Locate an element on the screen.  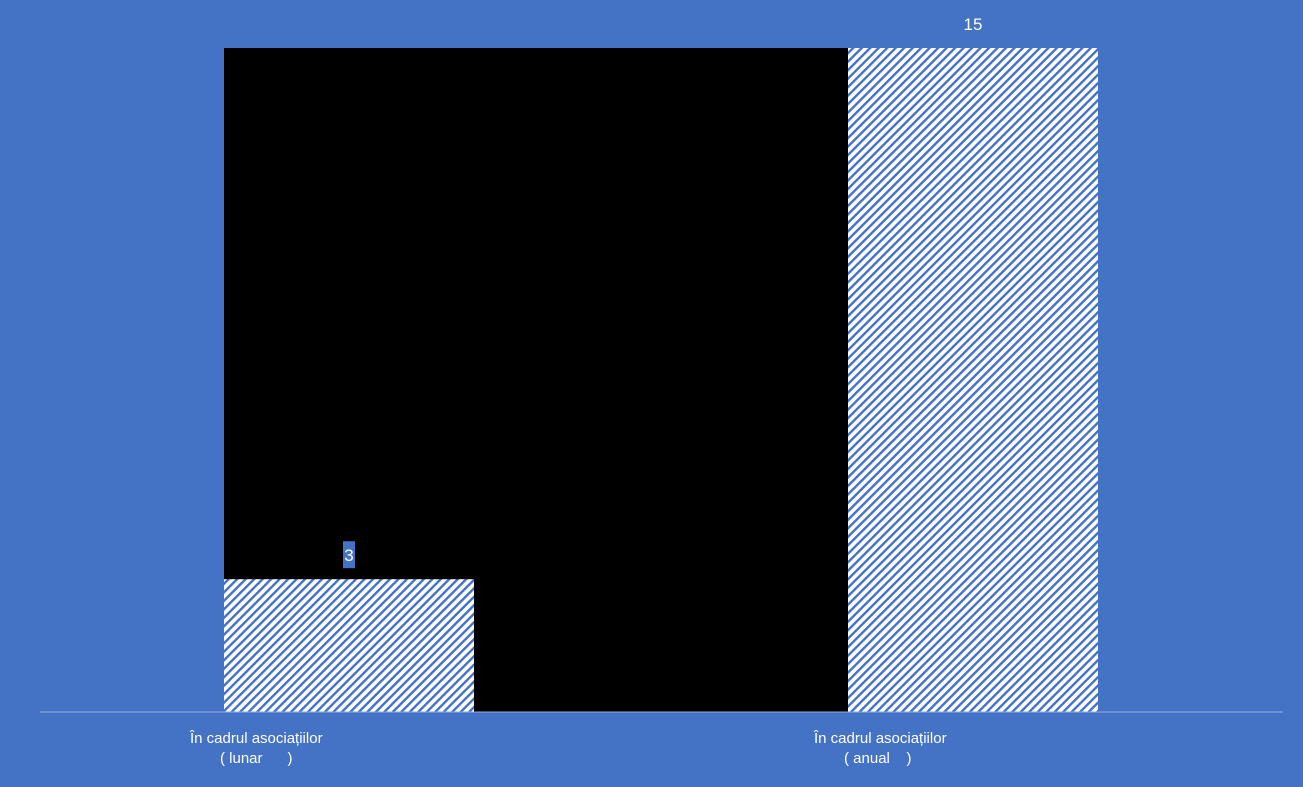
data-label: 15 is located at coordinates (973, 24).